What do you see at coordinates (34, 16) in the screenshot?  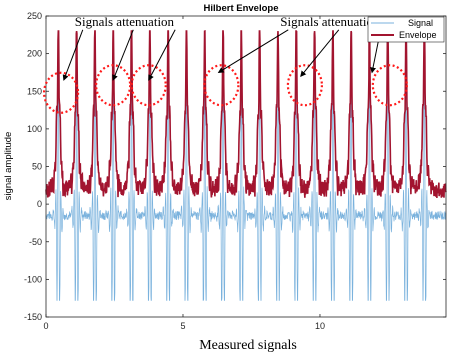 I see `y-tick-label: 250` at bounding box center [34, 16].